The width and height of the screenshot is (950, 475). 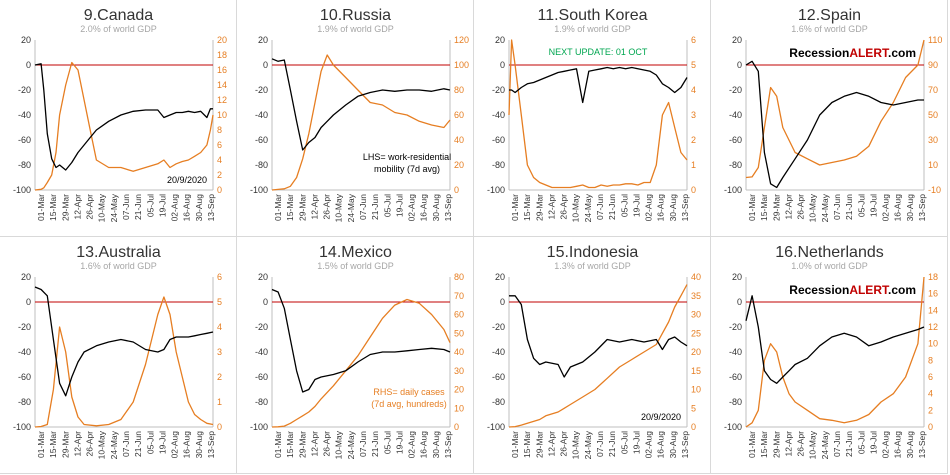 What do you see at coordinates (361, 122) in the screenshot?
I see `rhs-series-line` at bounding box center [361, 122].